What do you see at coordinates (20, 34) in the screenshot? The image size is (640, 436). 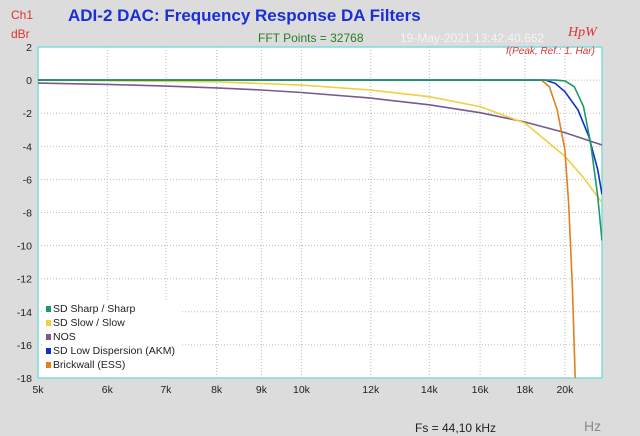 I see `y-unit-label: dBr` at bounding box center [20, 34].